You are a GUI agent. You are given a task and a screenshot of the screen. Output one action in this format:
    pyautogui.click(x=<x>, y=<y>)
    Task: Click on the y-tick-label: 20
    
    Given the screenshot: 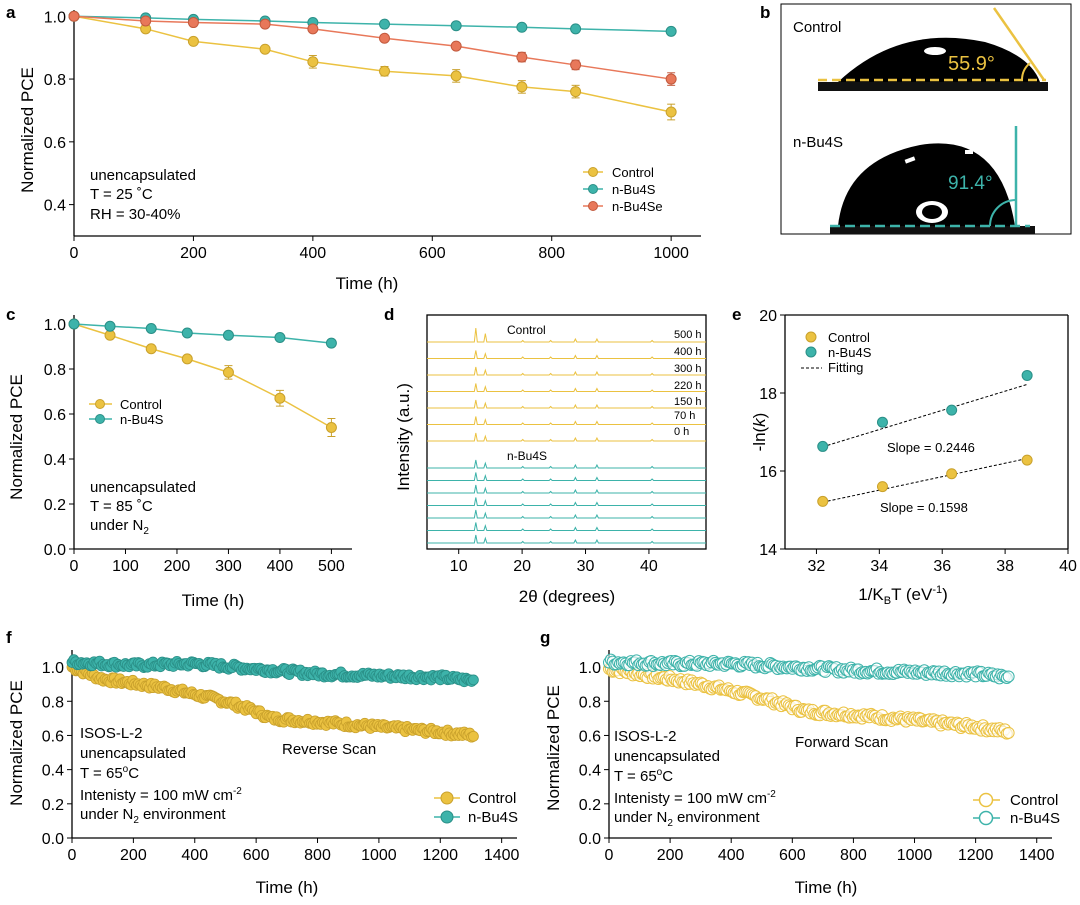 What is the action you would take?
    pyautogui.click(x=768, y=316)
    